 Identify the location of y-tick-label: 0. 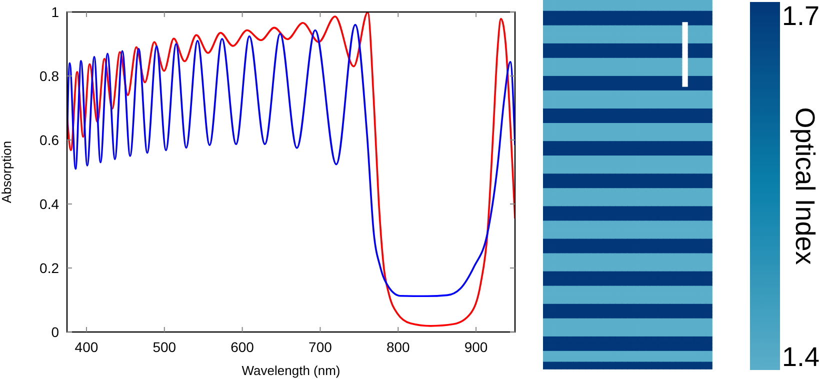
(55, 332).